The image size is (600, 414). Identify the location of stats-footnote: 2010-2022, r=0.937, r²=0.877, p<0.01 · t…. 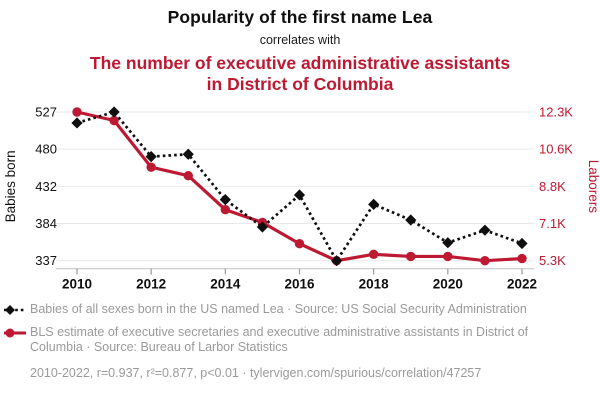
(256, 372).